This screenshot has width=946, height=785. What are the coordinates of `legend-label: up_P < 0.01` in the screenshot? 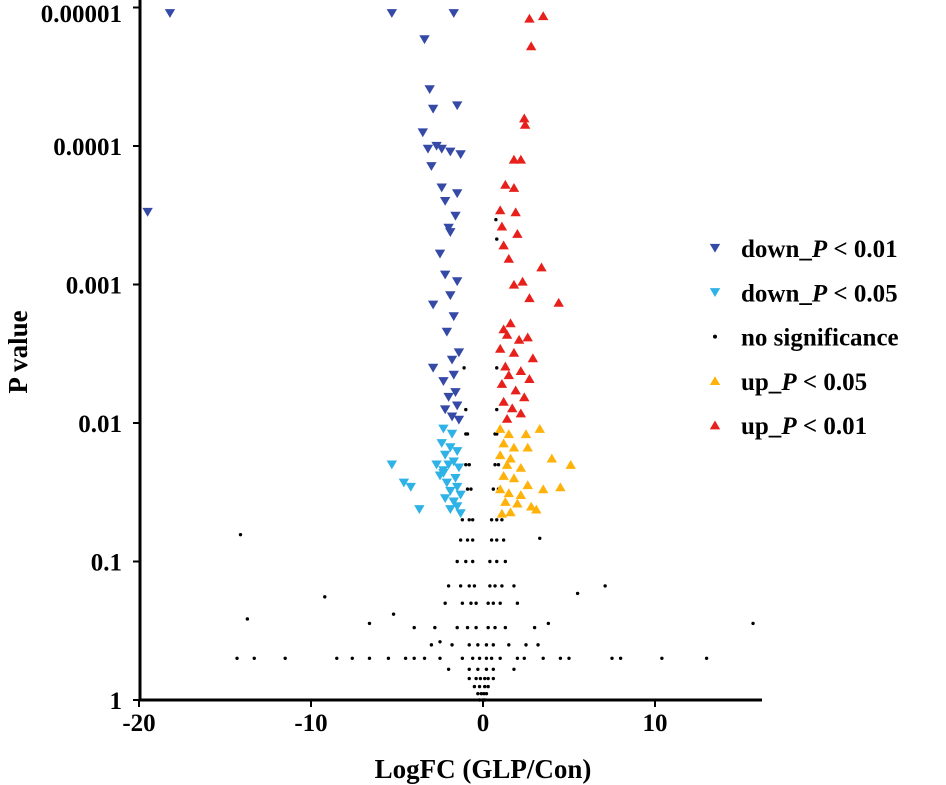 It's located at (804, 426).